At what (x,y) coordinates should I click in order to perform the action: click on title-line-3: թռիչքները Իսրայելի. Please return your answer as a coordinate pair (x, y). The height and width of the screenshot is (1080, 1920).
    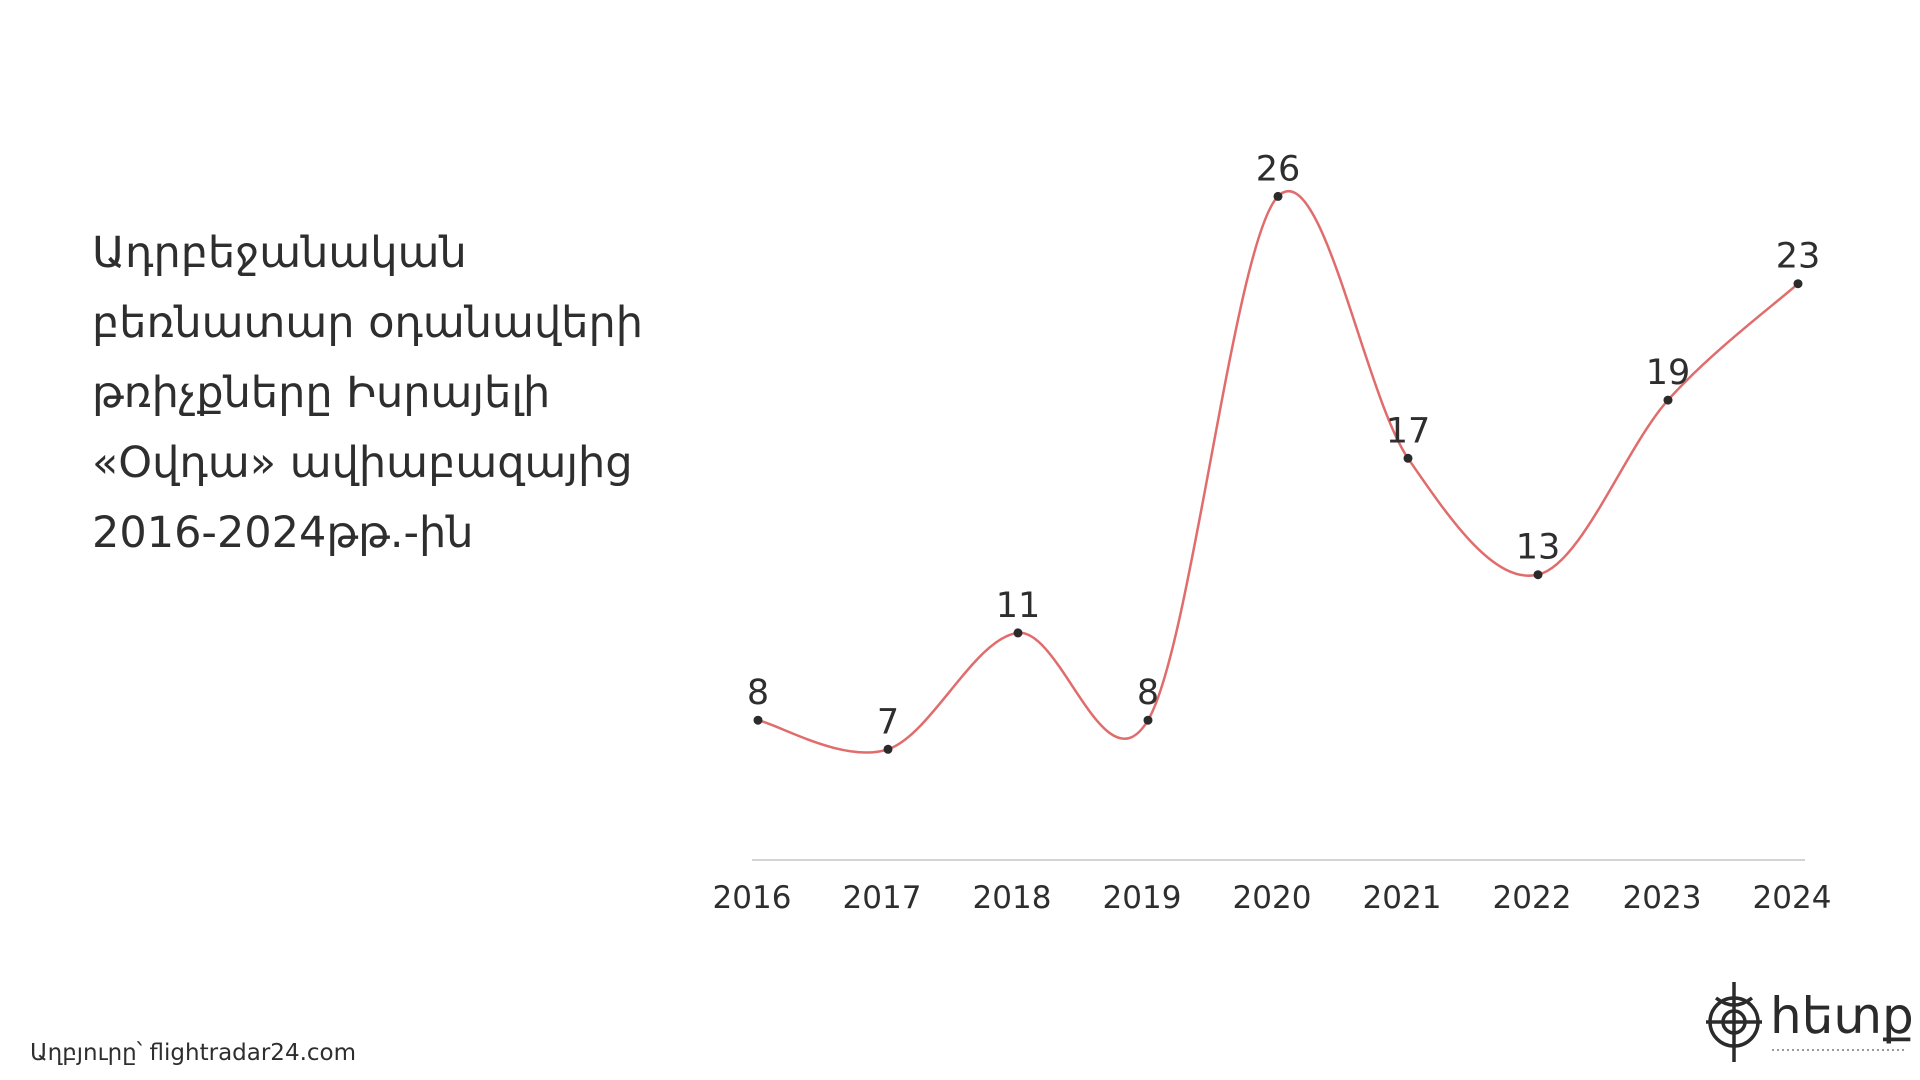
    Looking at the image, I should click on (321, 393).